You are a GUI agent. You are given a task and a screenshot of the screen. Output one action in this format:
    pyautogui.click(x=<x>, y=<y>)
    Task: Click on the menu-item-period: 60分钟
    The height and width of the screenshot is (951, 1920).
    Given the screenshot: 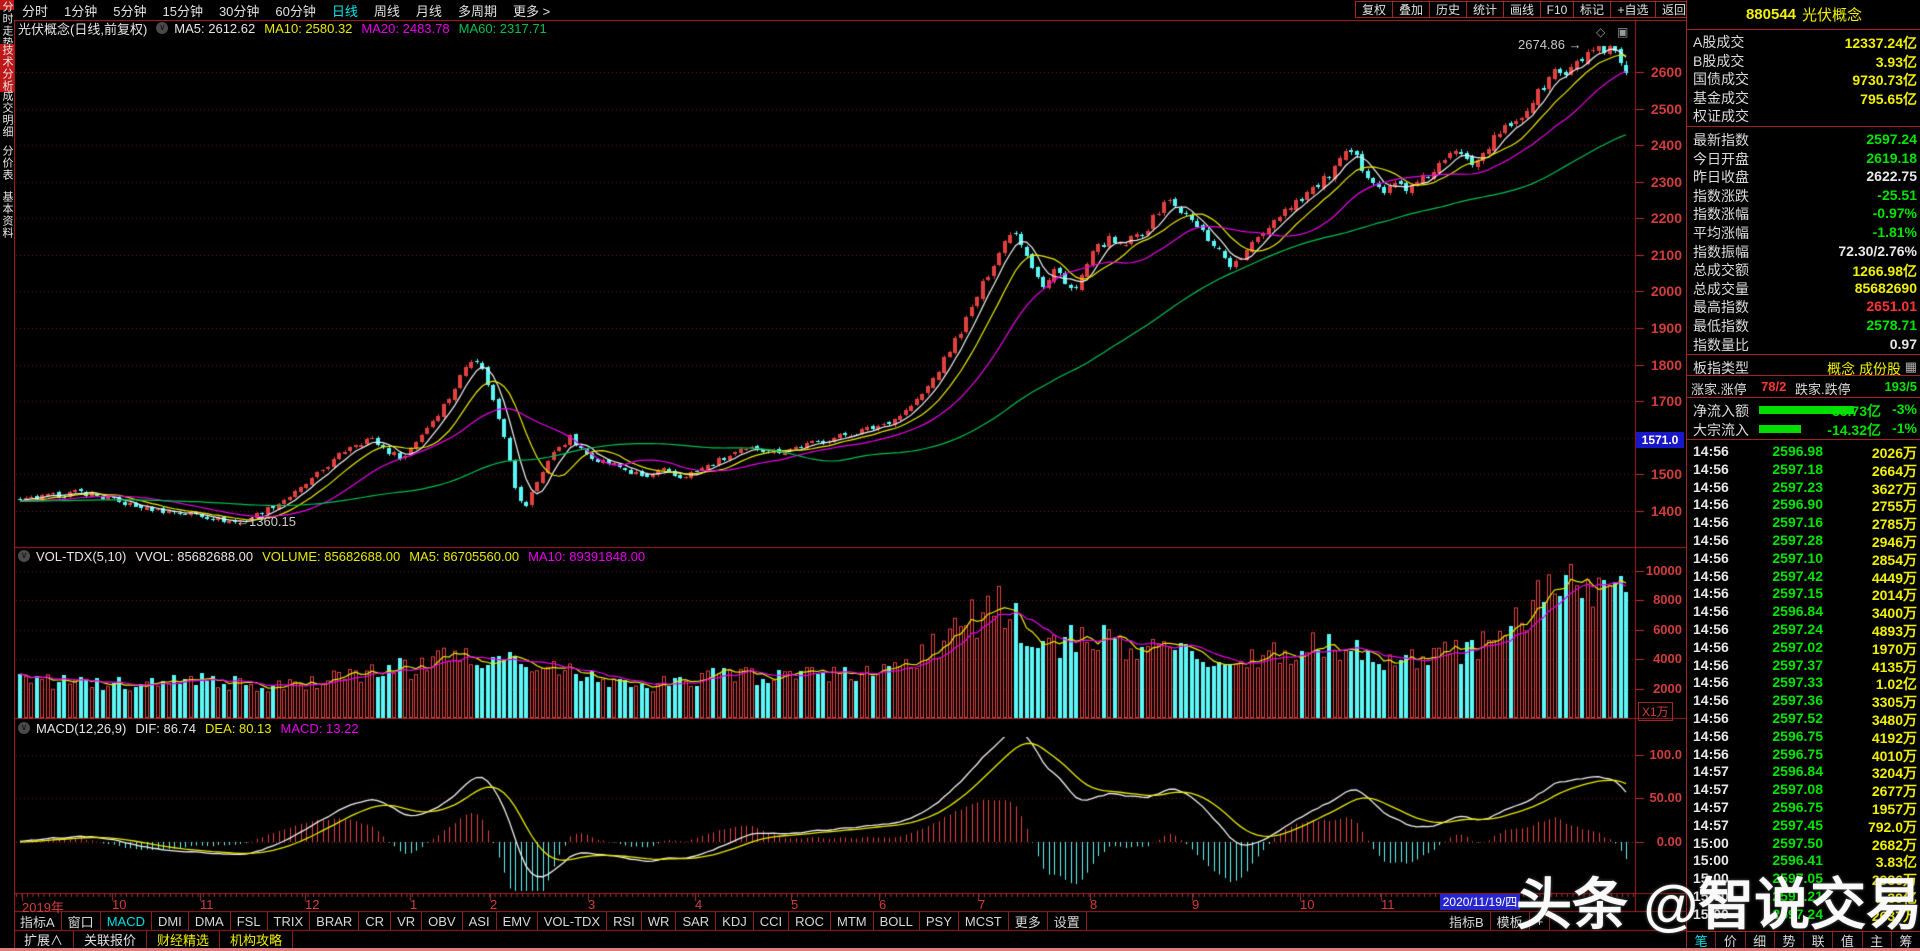 What is the action you would take?
    pyautogui.click(x=295, y=11)
    